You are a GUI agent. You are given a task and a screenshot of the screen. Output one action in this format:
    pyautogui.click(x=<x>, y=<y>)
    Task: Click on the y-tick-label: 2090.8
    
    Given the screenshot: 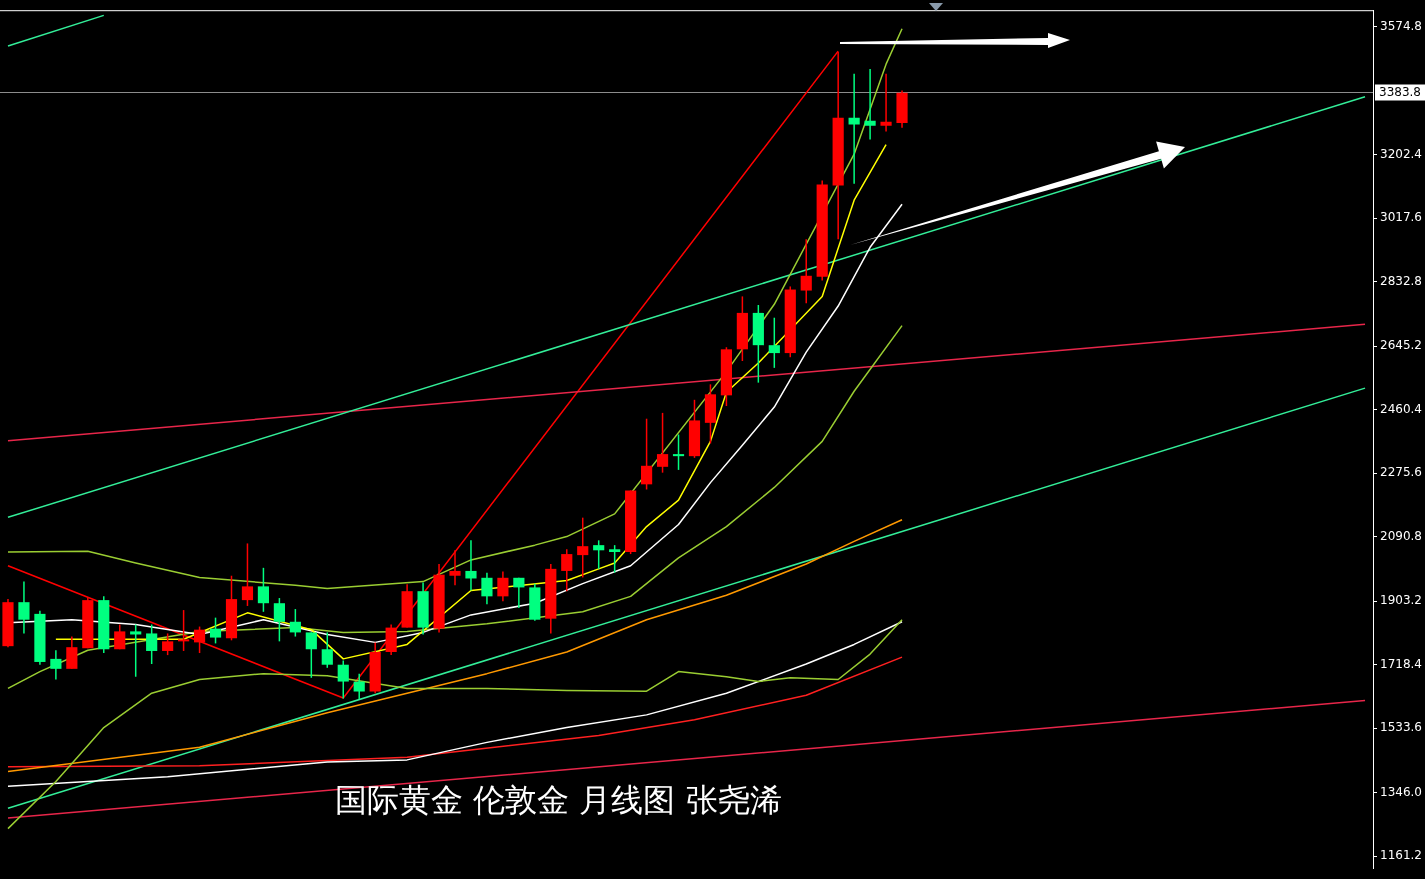 What is the action you would take?
    pyautogui.click(x=1401, y=535)
    